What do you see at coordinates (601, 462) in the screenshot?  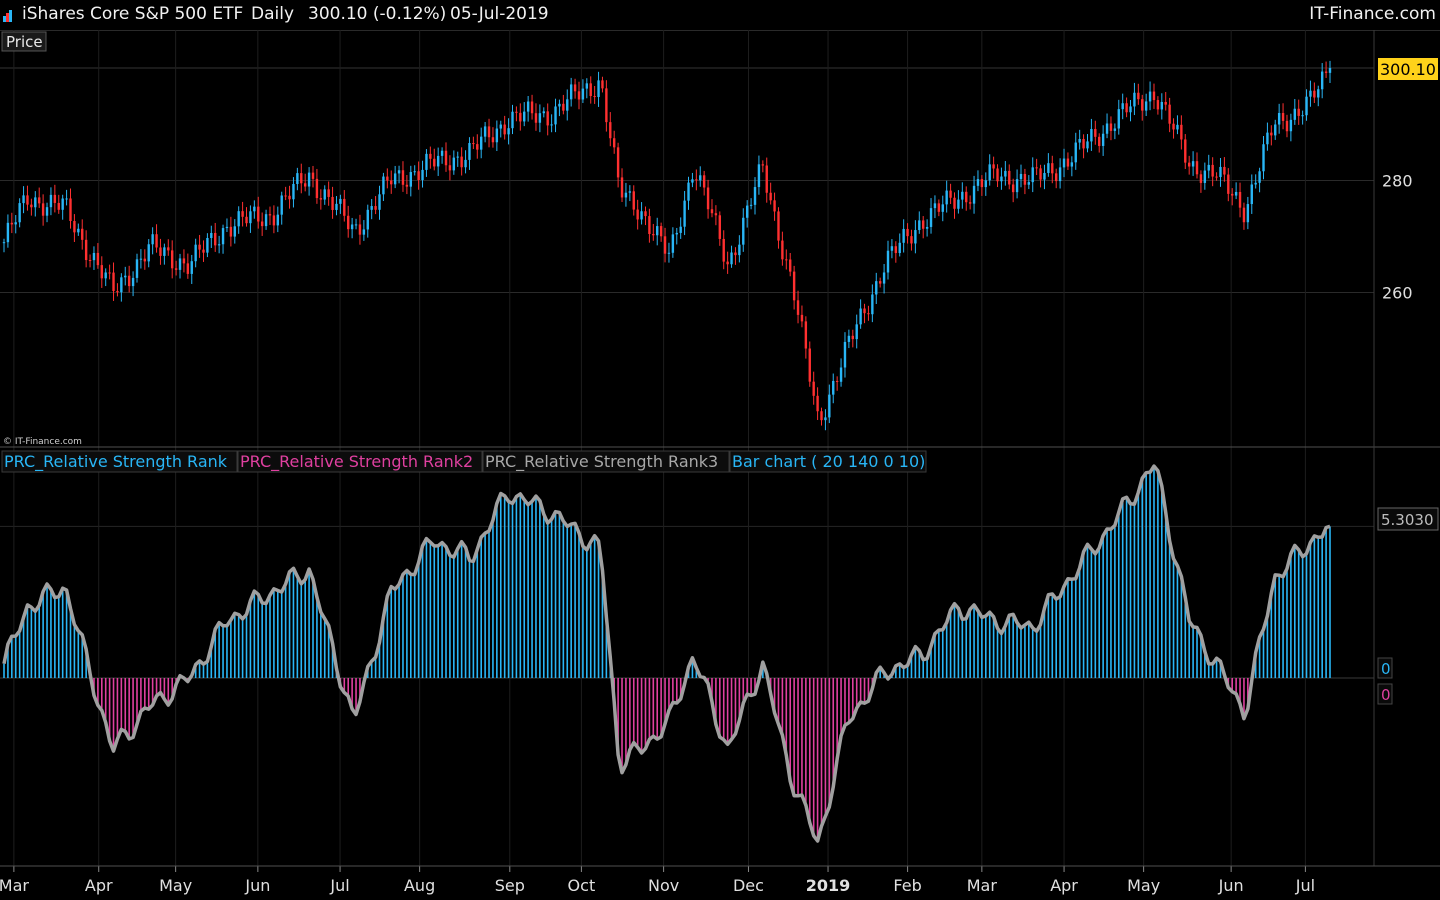 I see `legend-item-2: PRC_Relative Strength Rank3` at bounding box center [601, 462].